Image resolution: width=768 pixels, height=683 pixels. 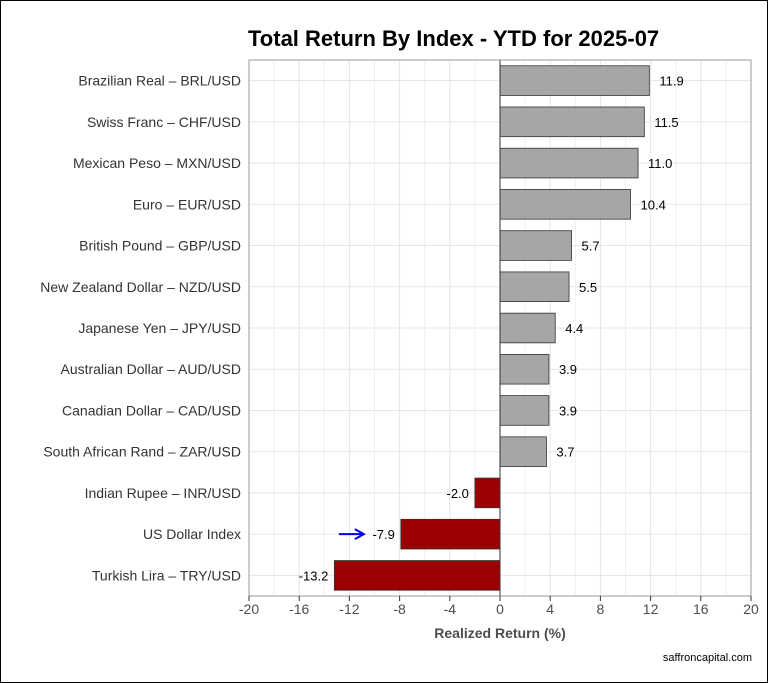 I want to click on data-label: 11.0, so click(x=660, y=163).